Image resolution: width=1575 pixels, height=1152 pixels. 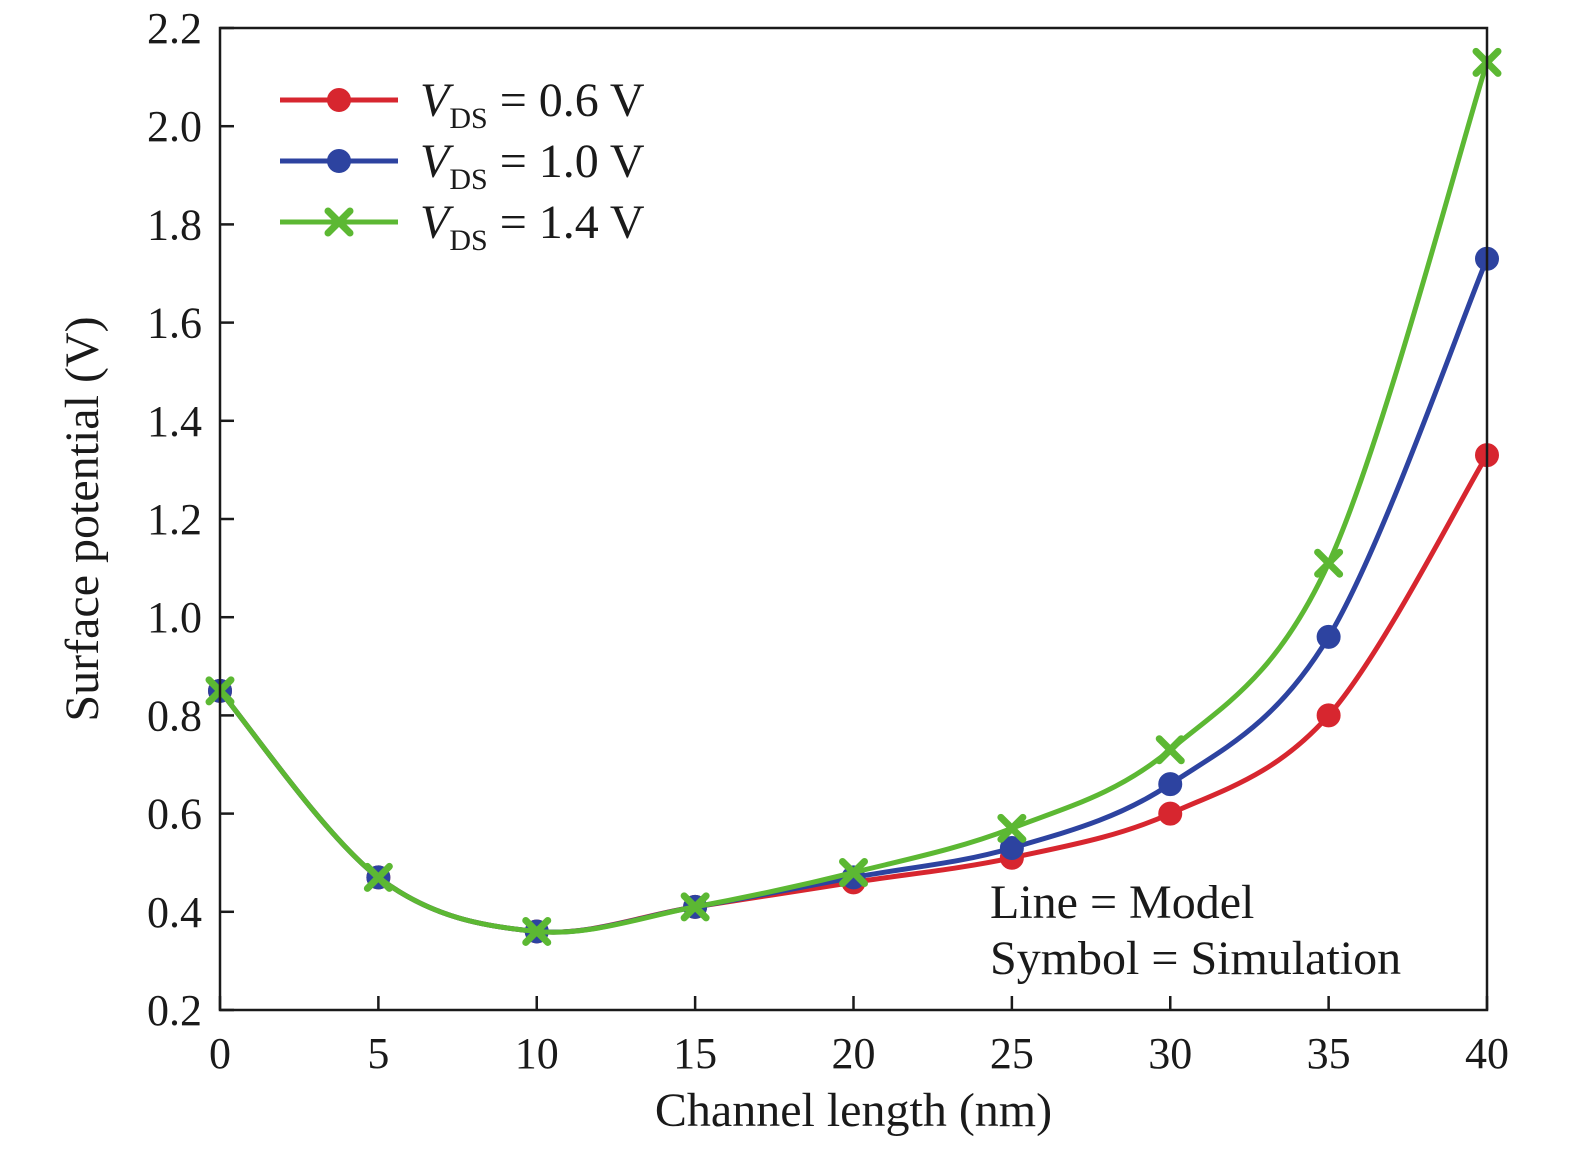 I want to click on legend-label: VDS = 1.0 V, so click(x=532, y=165).